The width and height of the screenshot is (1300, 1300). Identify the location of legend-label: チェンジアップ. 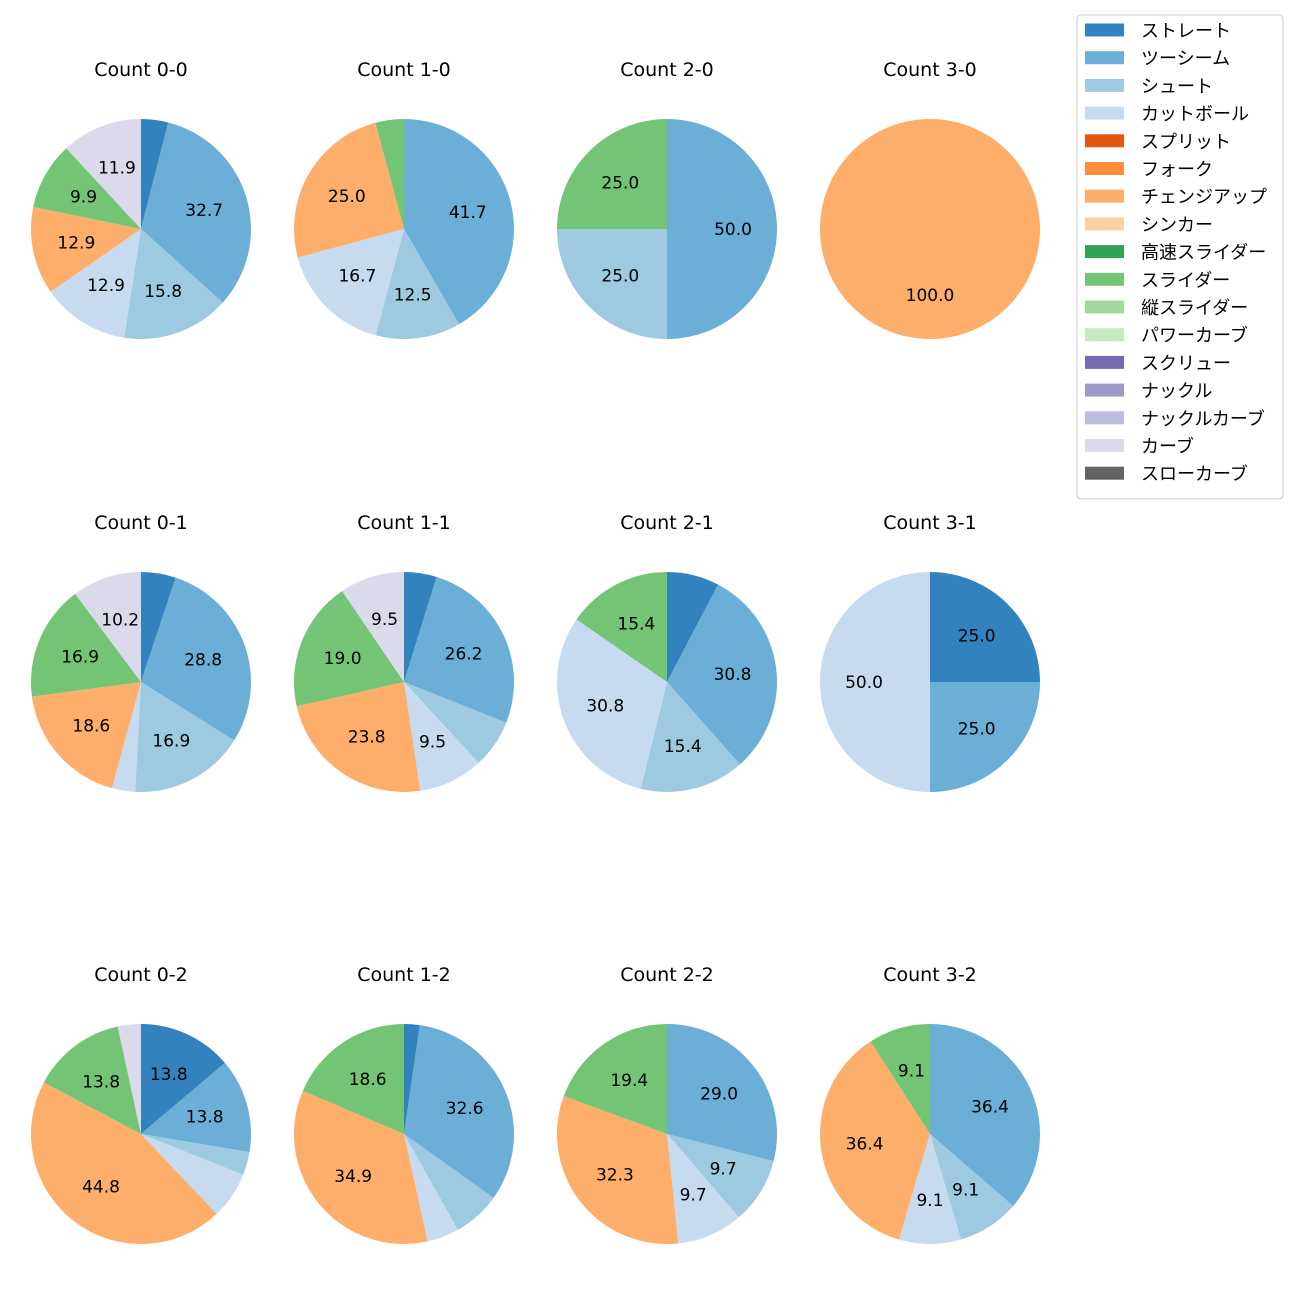
(1204, 197).